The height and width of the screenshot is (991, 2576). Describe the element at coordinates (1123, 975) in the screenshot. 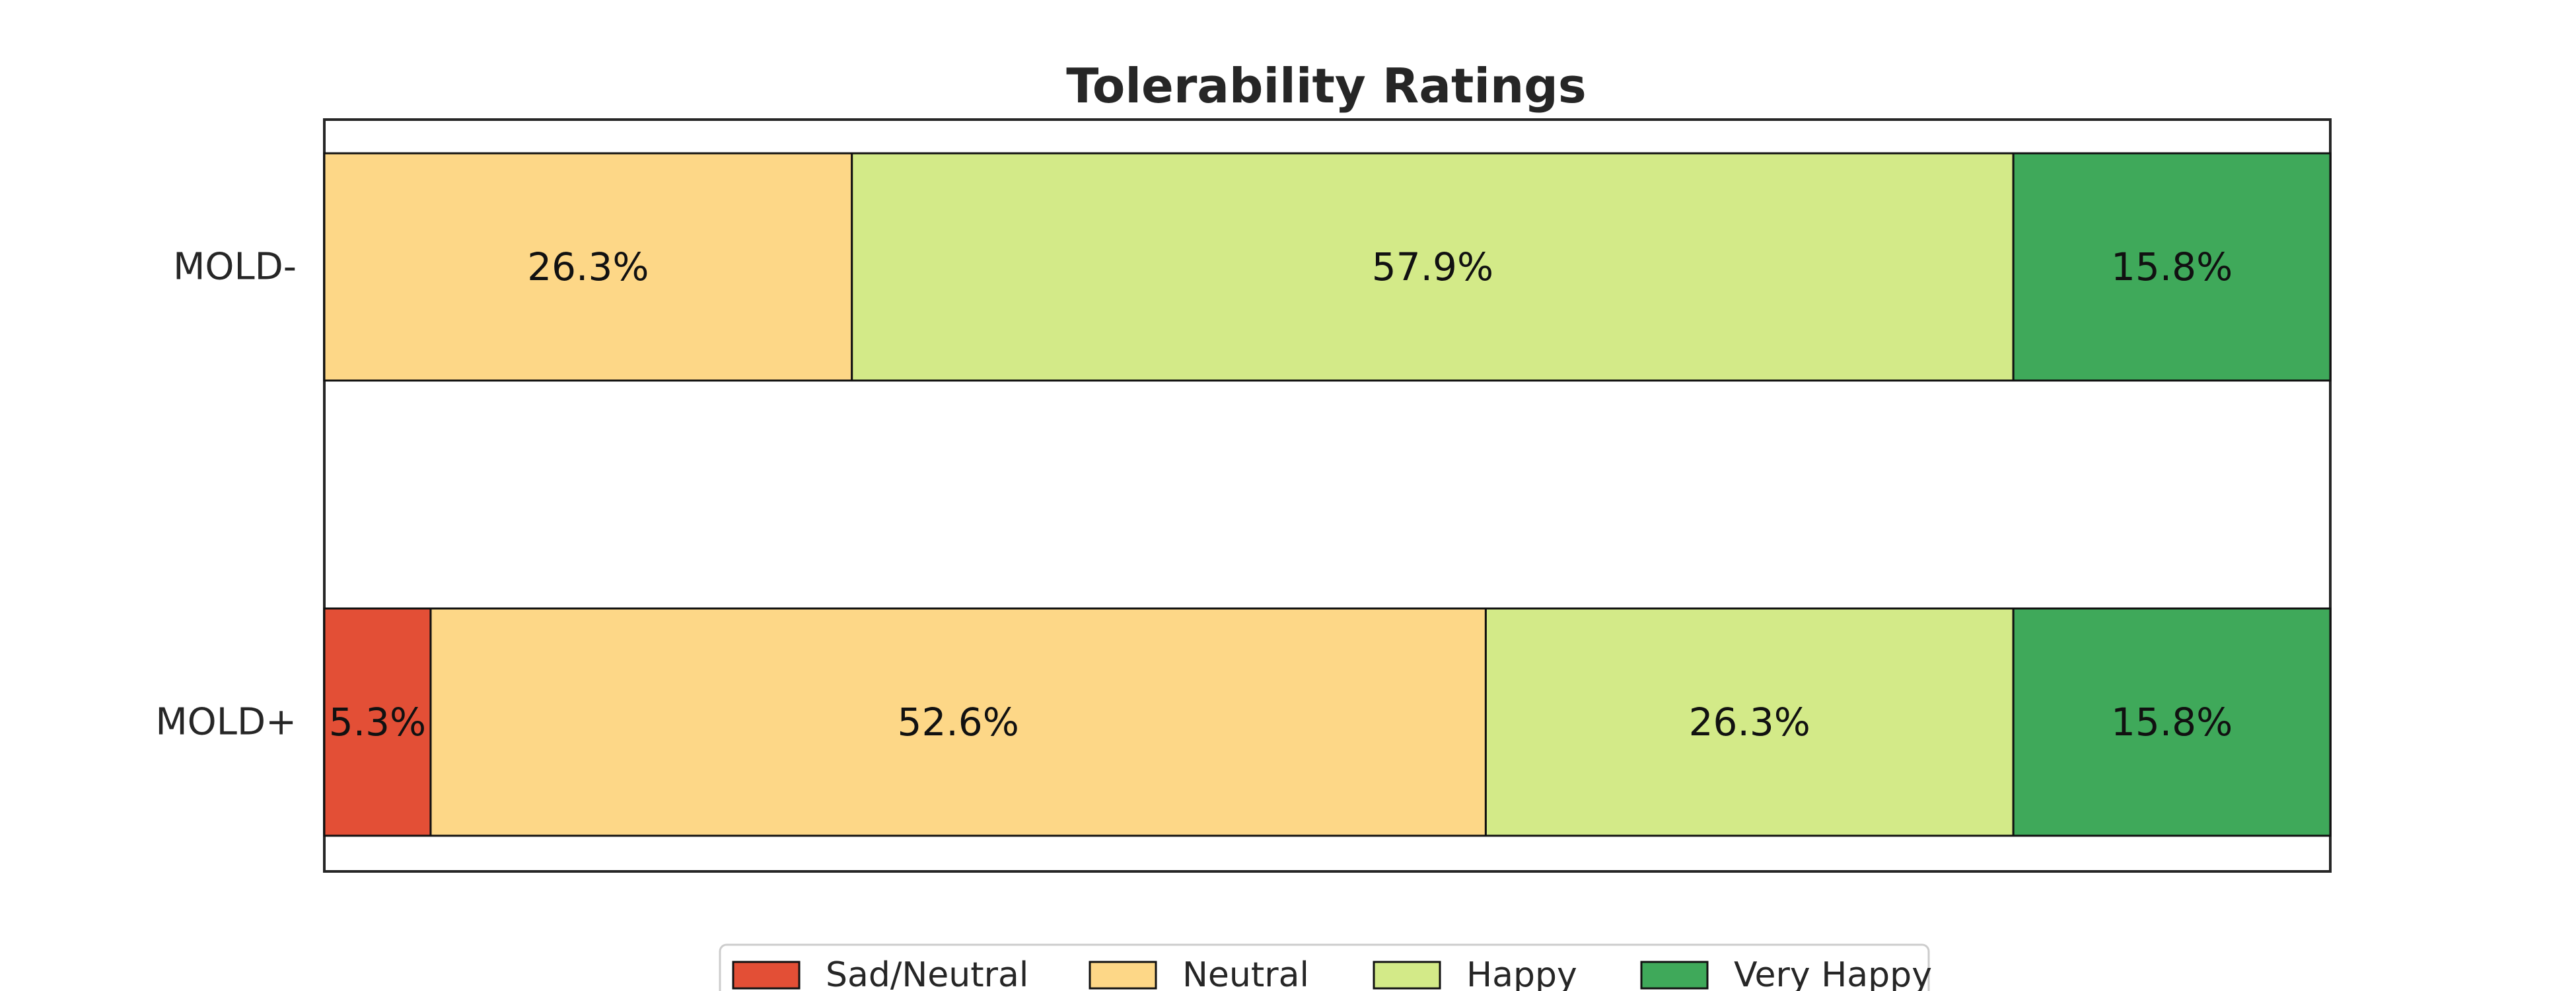

I see `legend-swatch-neutral` at that location.